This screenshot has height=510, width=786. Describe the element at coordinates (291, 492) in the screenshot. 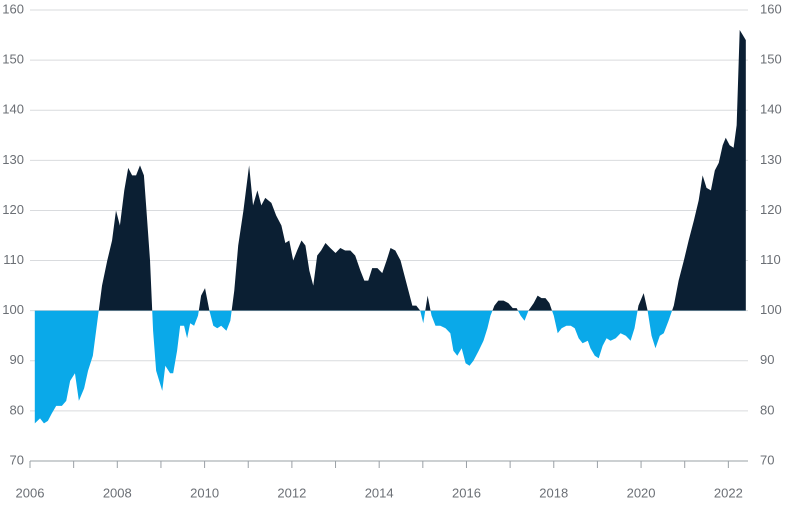

I see `x-tick-label: 2012` at that location.